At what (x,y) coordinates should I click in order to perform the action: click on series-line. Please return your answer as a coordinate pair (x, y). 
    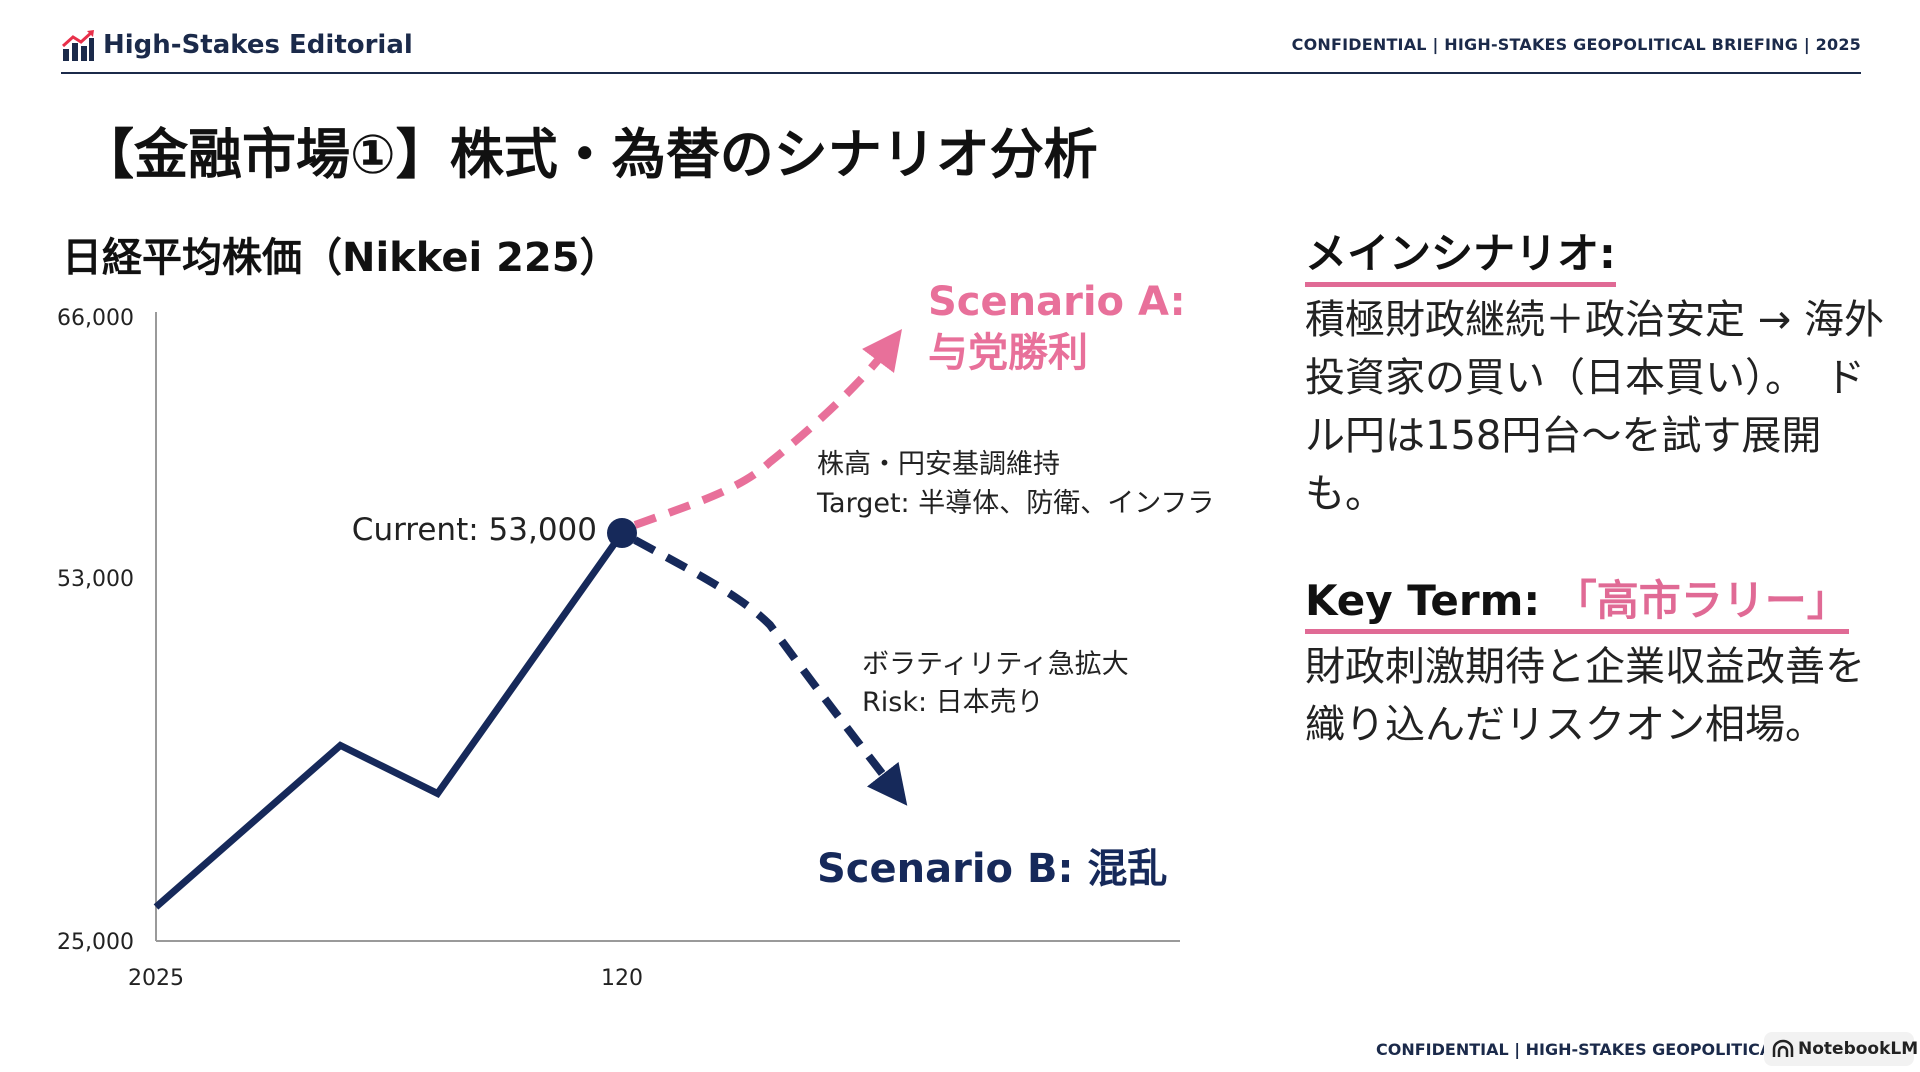
    Looking at the image, I should click on (389, 720).